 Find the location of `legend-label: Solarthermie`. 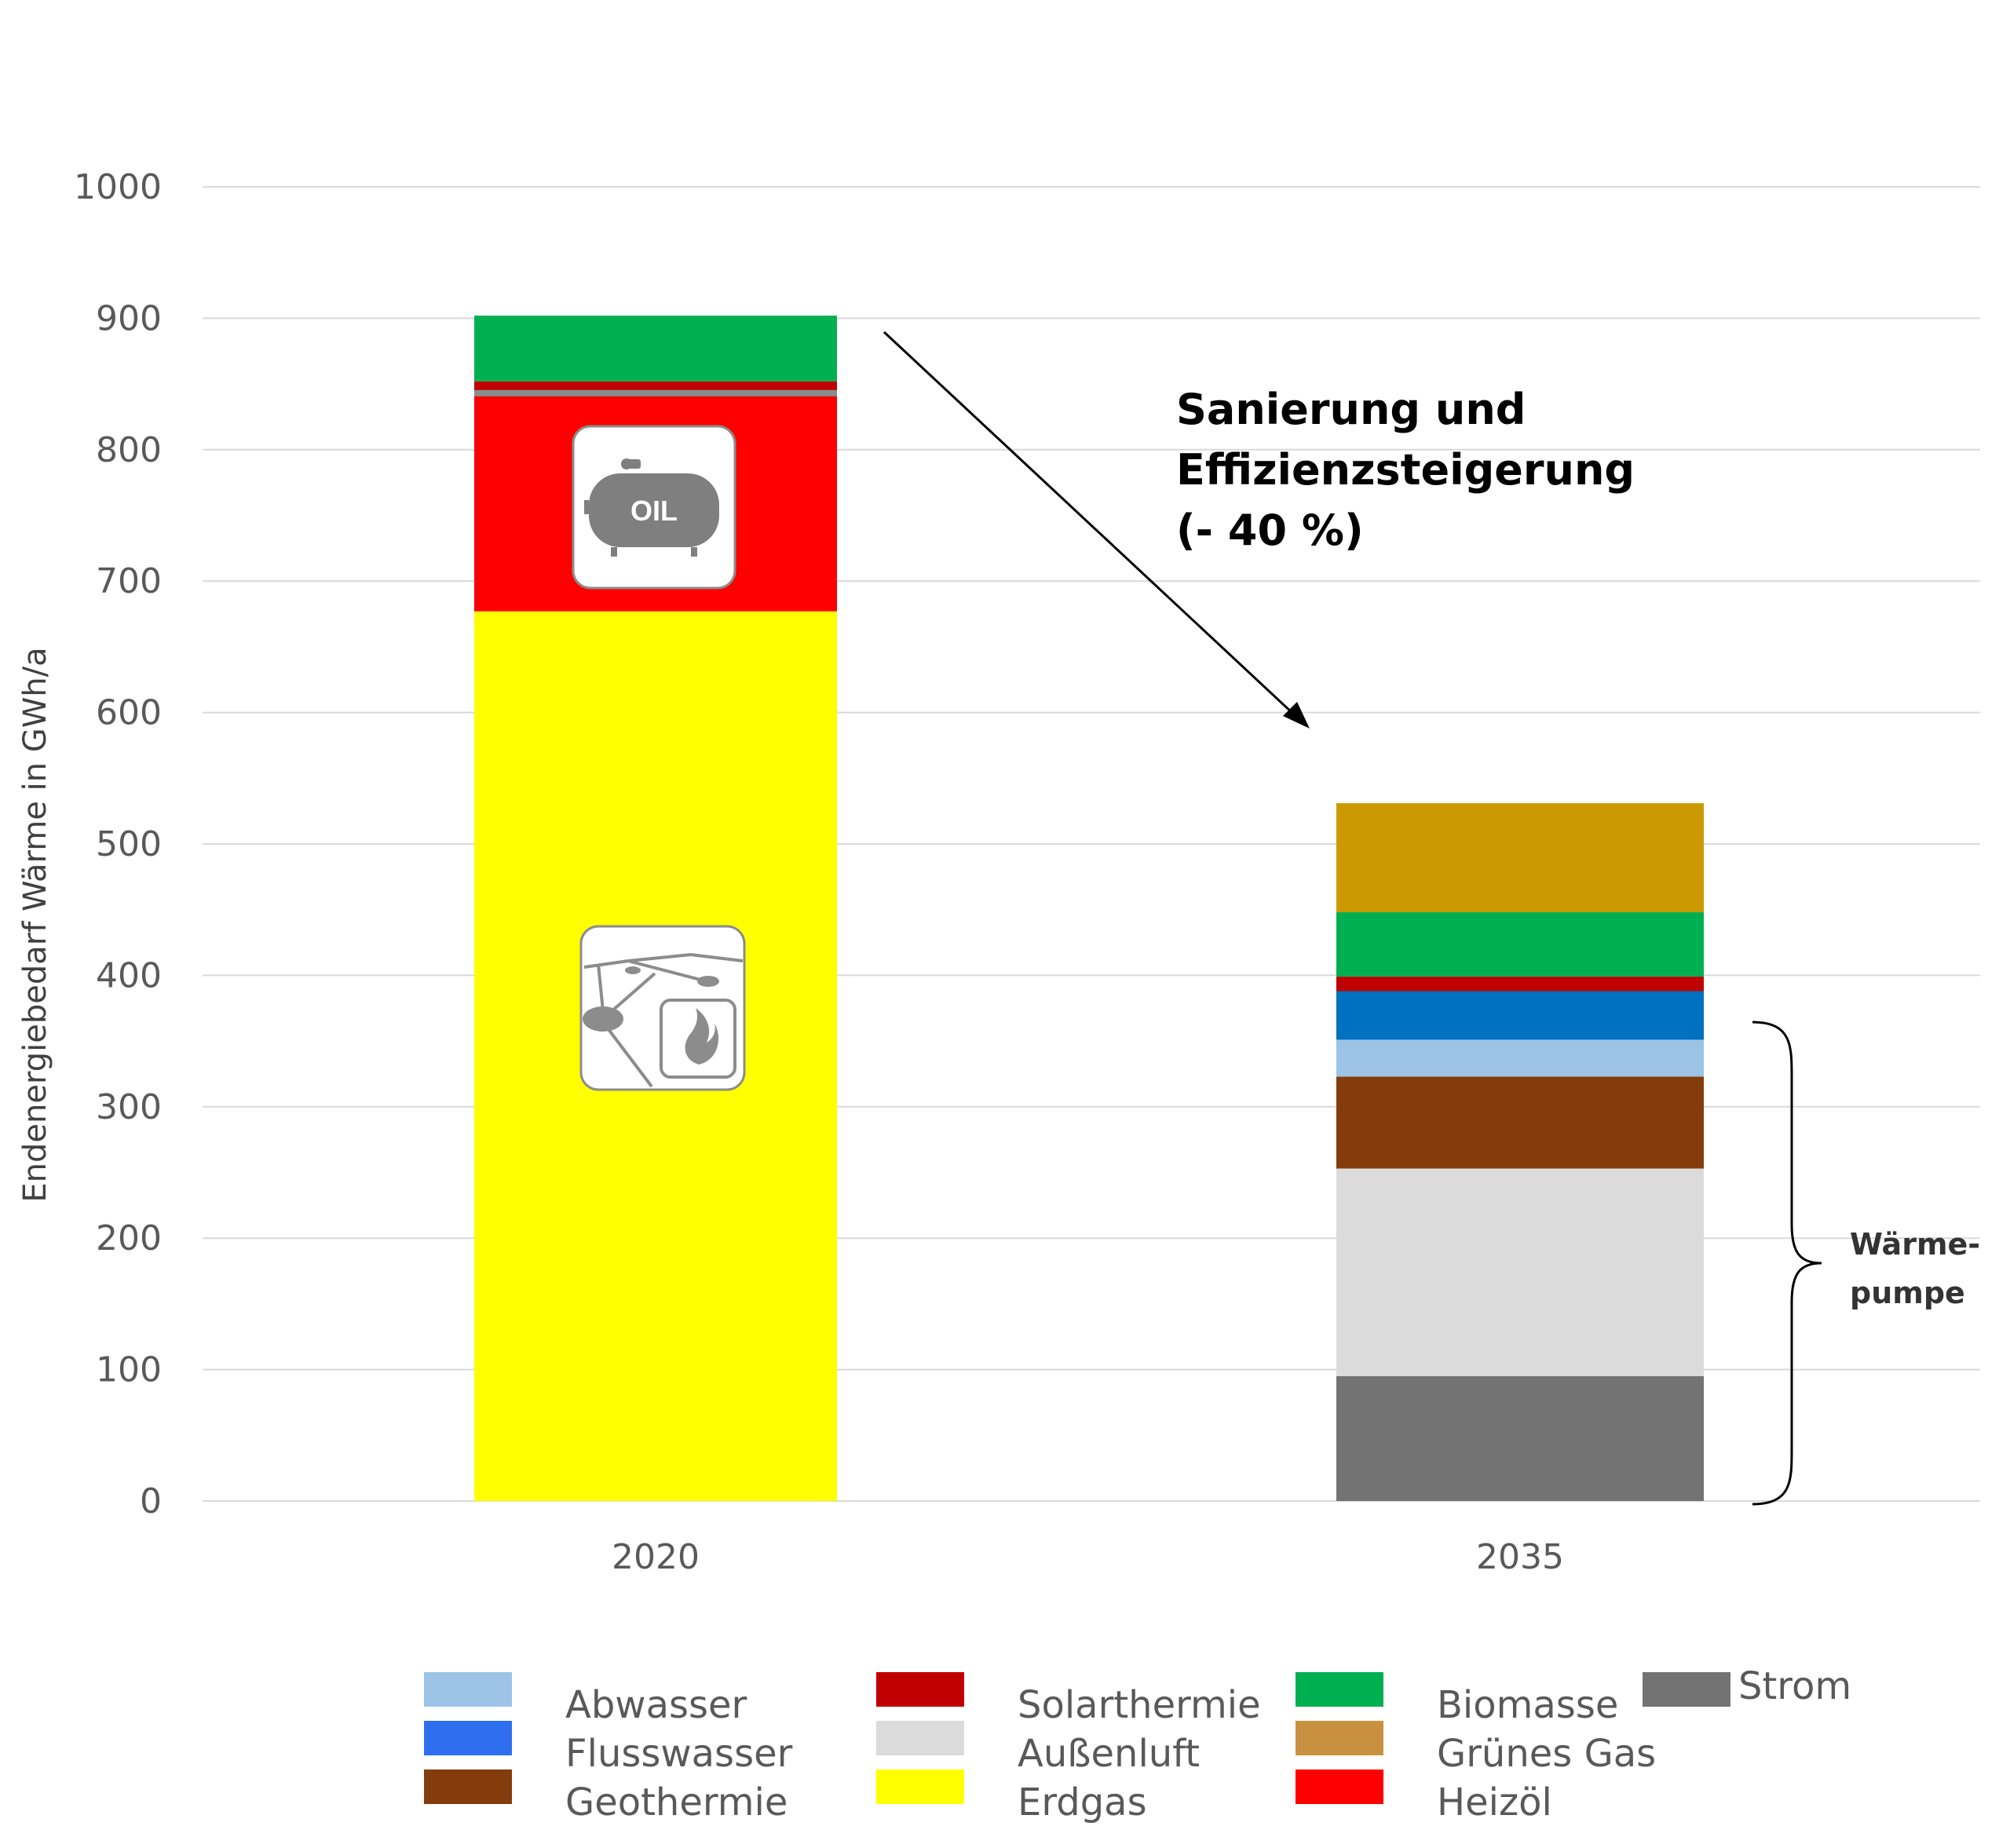

legend-label: Solarthermie is located at coordinates (1139, 1705).